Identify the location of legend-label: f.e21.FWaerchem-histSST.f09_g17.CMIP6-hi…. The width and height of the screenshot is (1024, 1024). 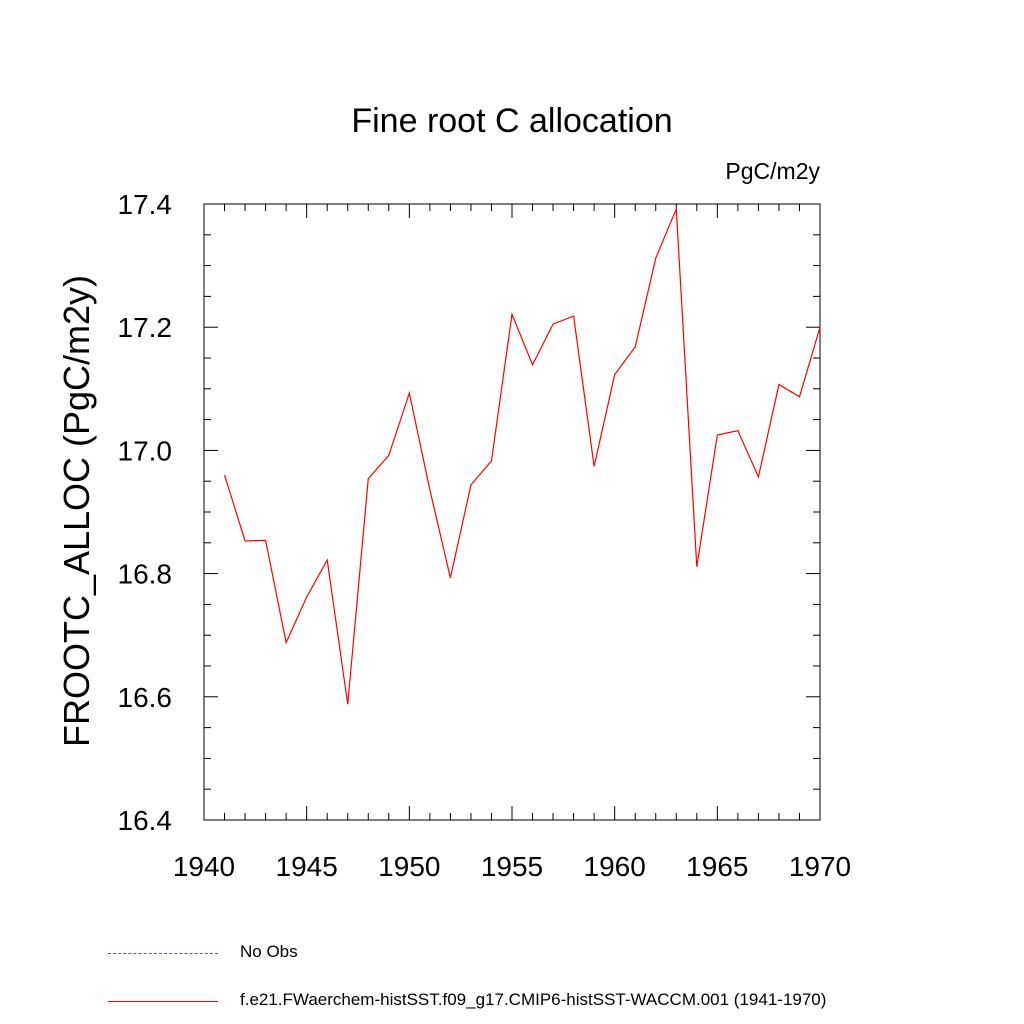
(533, 999).